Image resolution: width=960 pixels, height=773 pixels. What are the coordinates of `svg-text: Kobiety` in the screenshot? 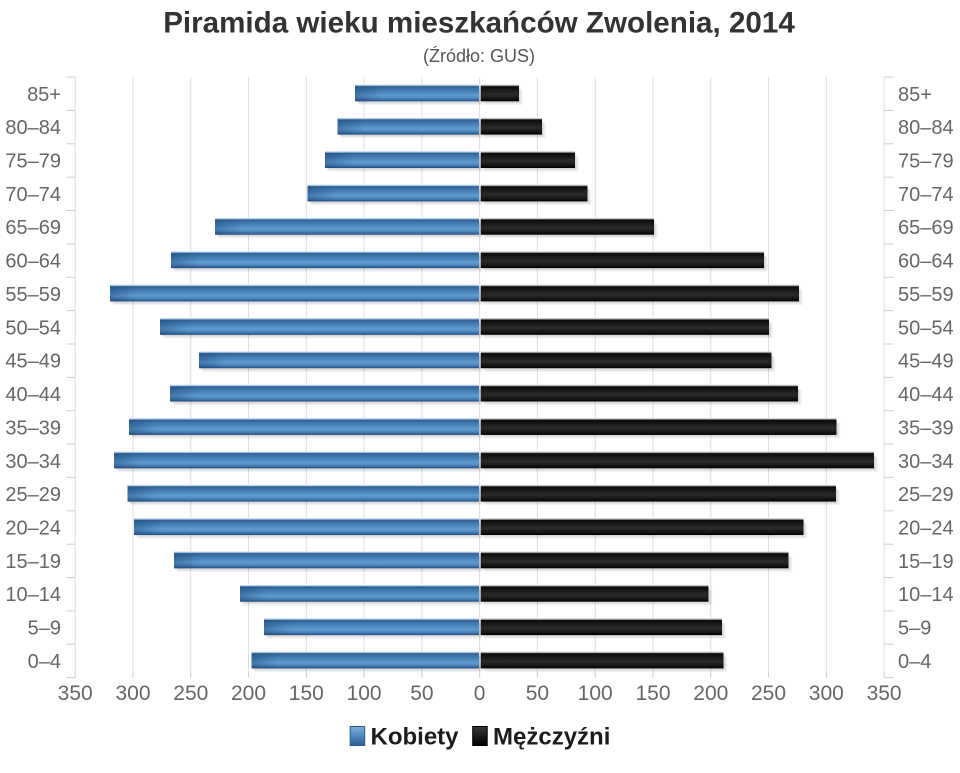 It's located at (415, 737).